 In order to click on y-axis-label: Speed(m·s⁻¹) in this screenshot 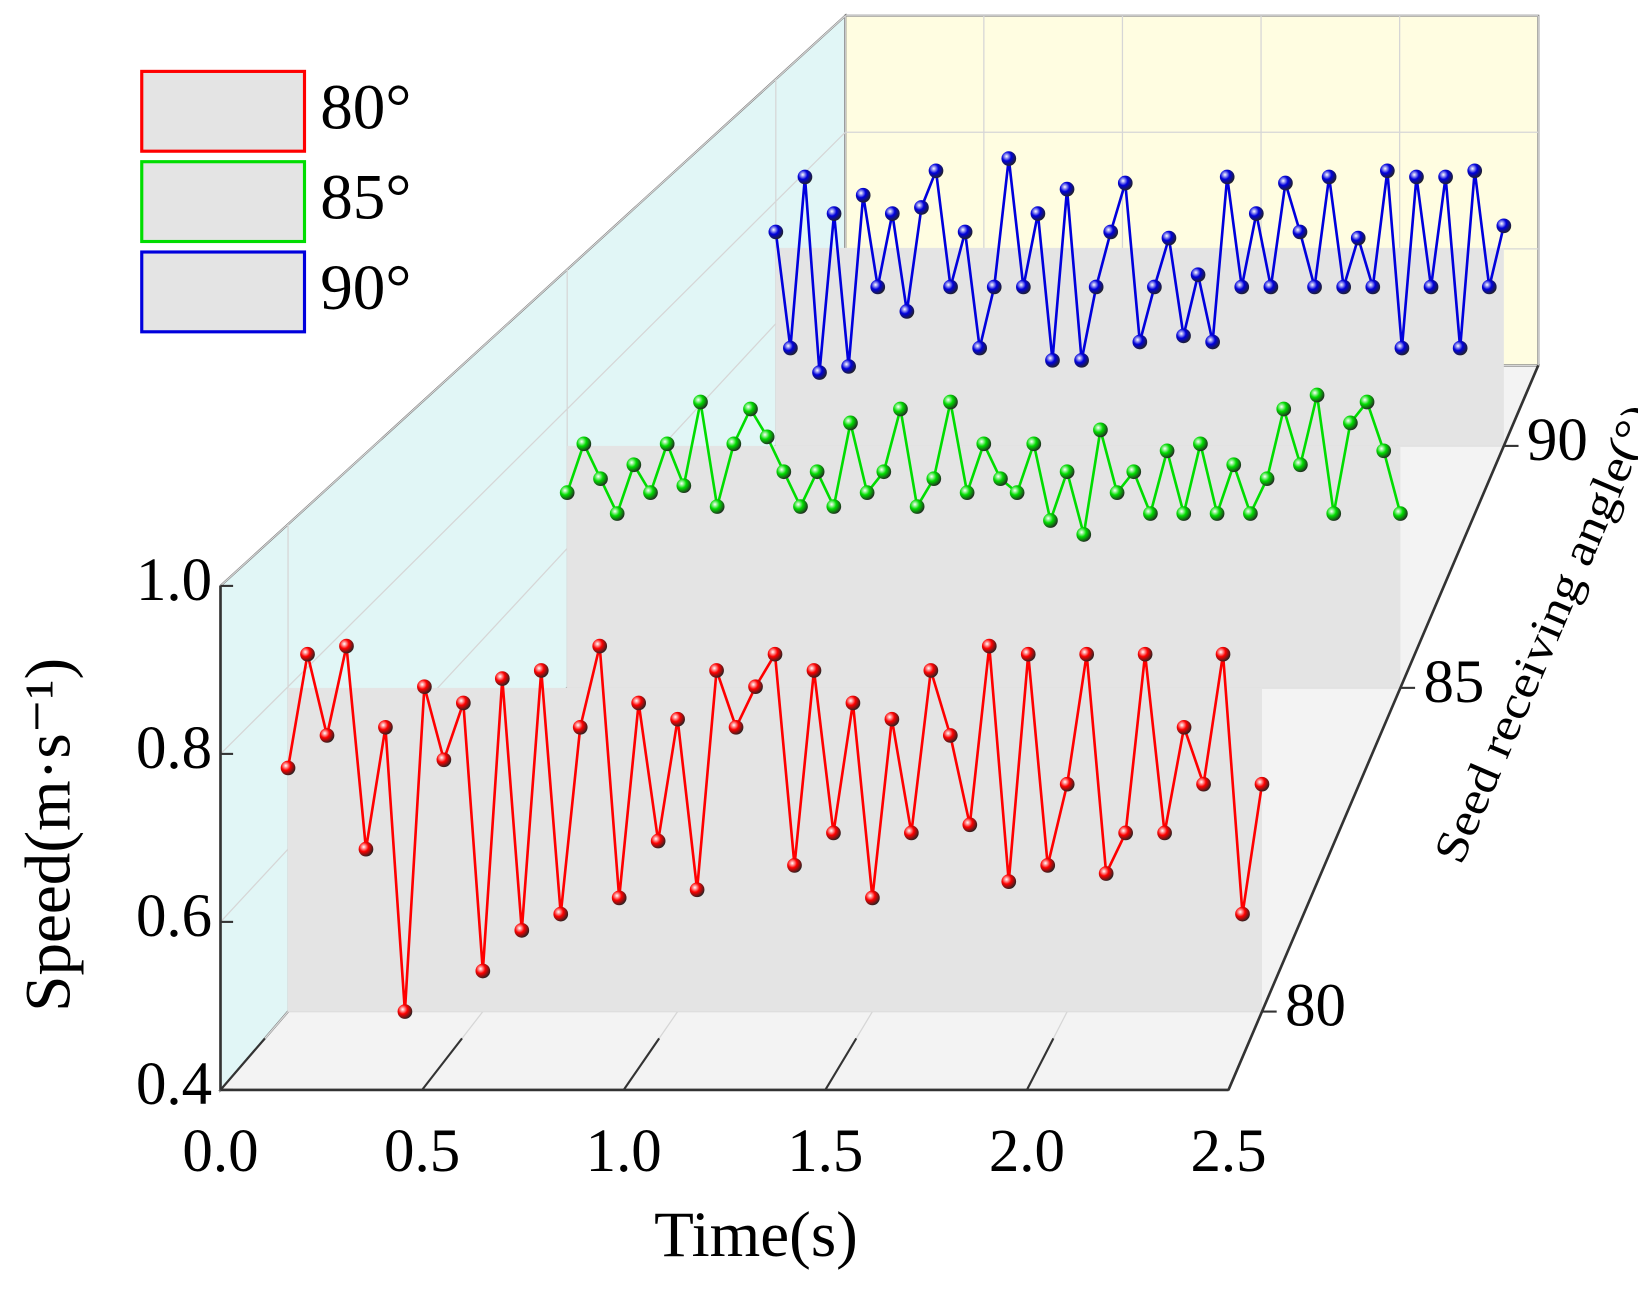, I will do `click(49, 835)`.